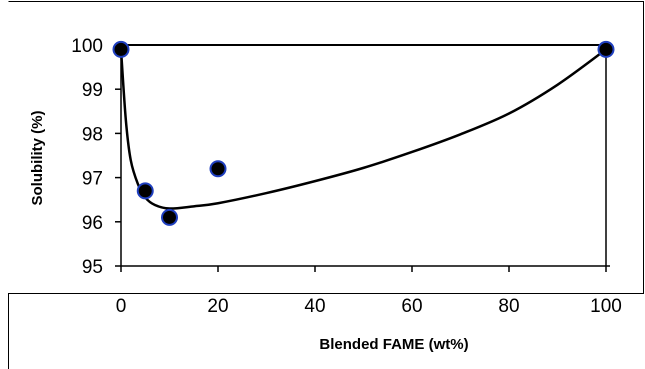  What do you see at coordinates (314, 306) in the screenshot?
I see `x-tick-label: 40` at bounding box center [314, 306].